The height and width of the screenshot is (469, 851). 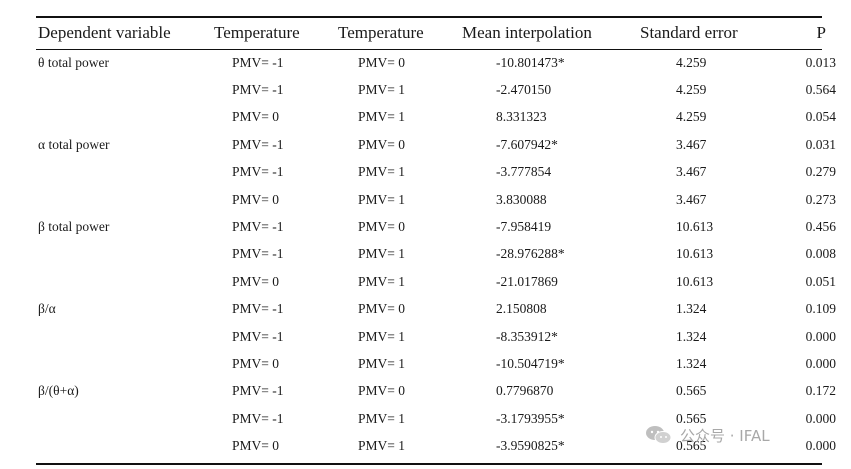 What do you see at coordinates (521, 117) in the screenshot?
I see `cell-mean-interpolation: 8.331323` at bounding box center [521, 117].